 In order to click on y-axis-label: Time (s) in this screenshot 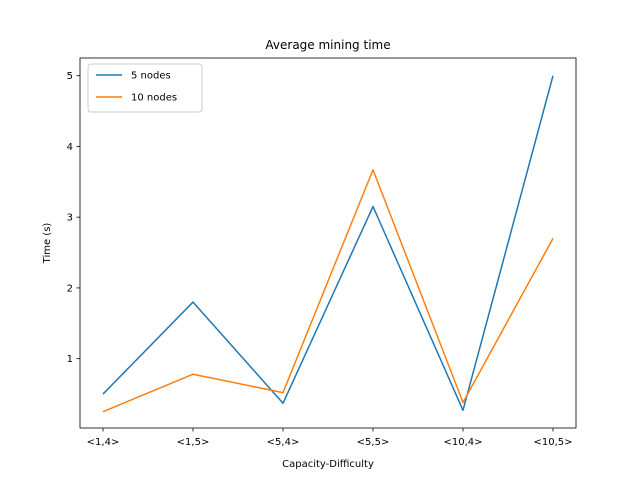, I will do `click(47, 244)`.